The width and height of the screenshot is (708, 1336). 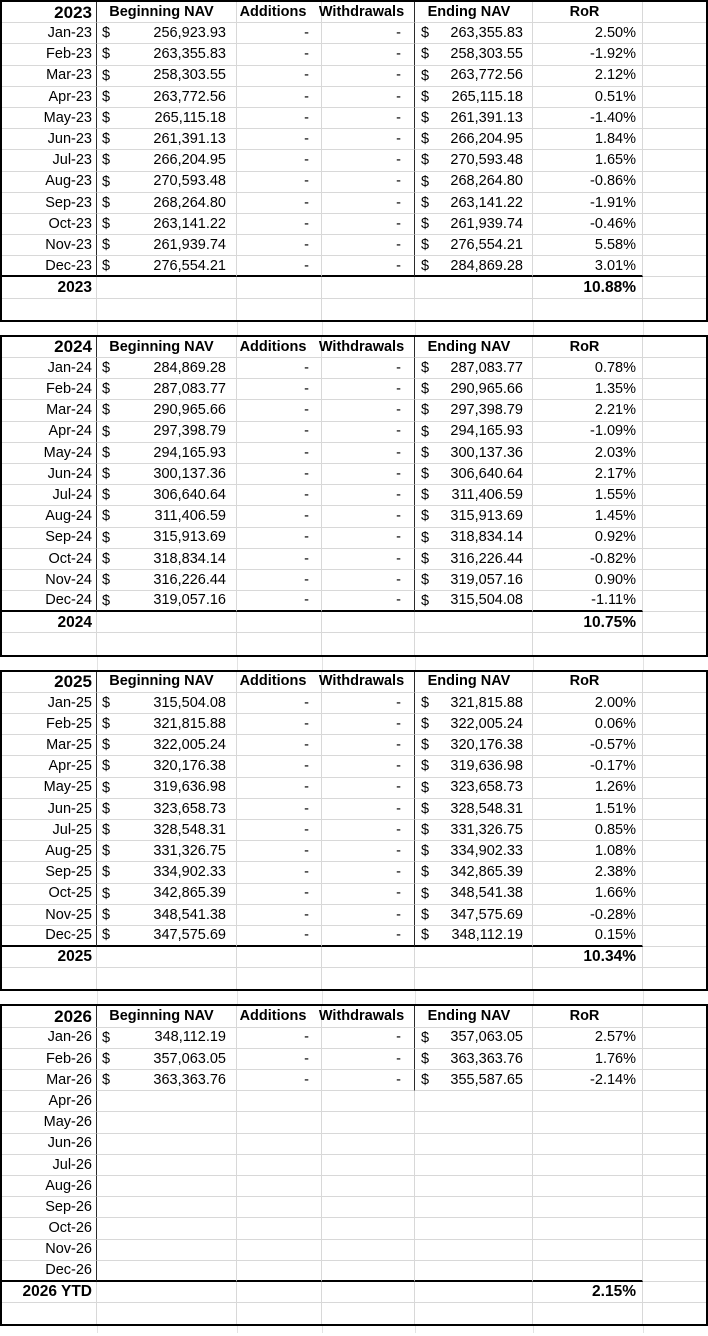 I want to click on year-total-row: 2026 YTD 2.15%, so click(x=354, y=1292).